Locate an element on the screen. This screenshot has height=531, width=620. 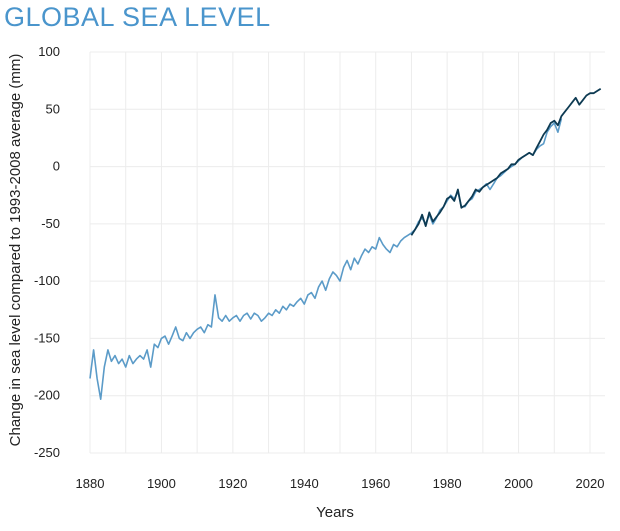
x-tick-label: 1960 is located at coordinates (375, 483).